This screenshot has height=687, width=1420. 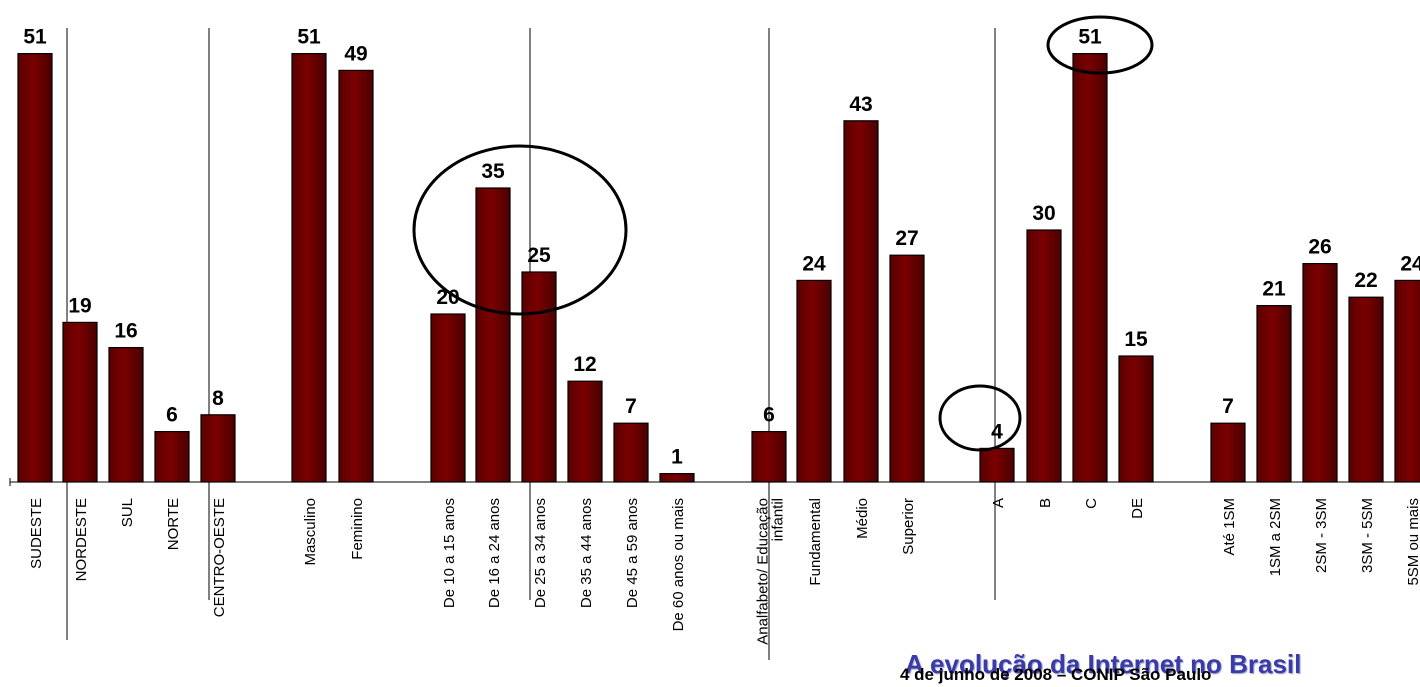 What do you see at coordinates (632, 553) in the screenshot?
I see `category-label-12: De 45 a 59 anos` at bounding box center [632, 553].